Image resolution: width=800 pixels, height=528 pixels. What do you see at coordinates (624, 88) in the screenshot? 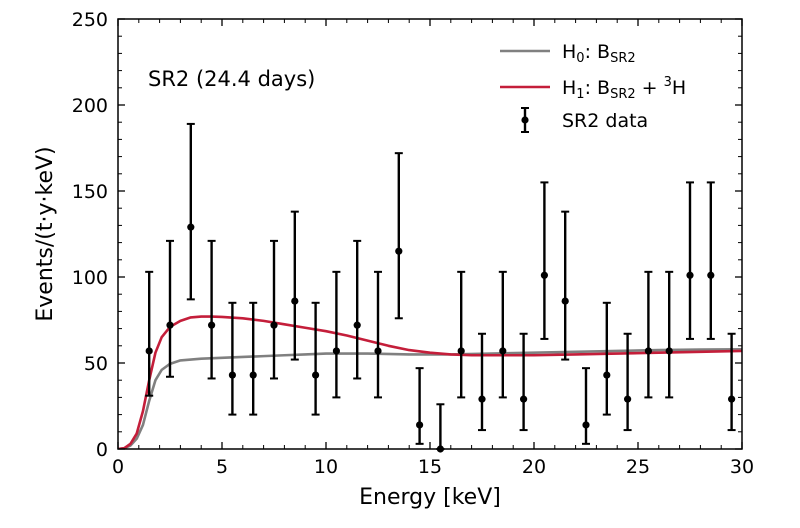
I see `legend-h1-label: H1: BSR2 + 3H` at bounding box center [624, 88].